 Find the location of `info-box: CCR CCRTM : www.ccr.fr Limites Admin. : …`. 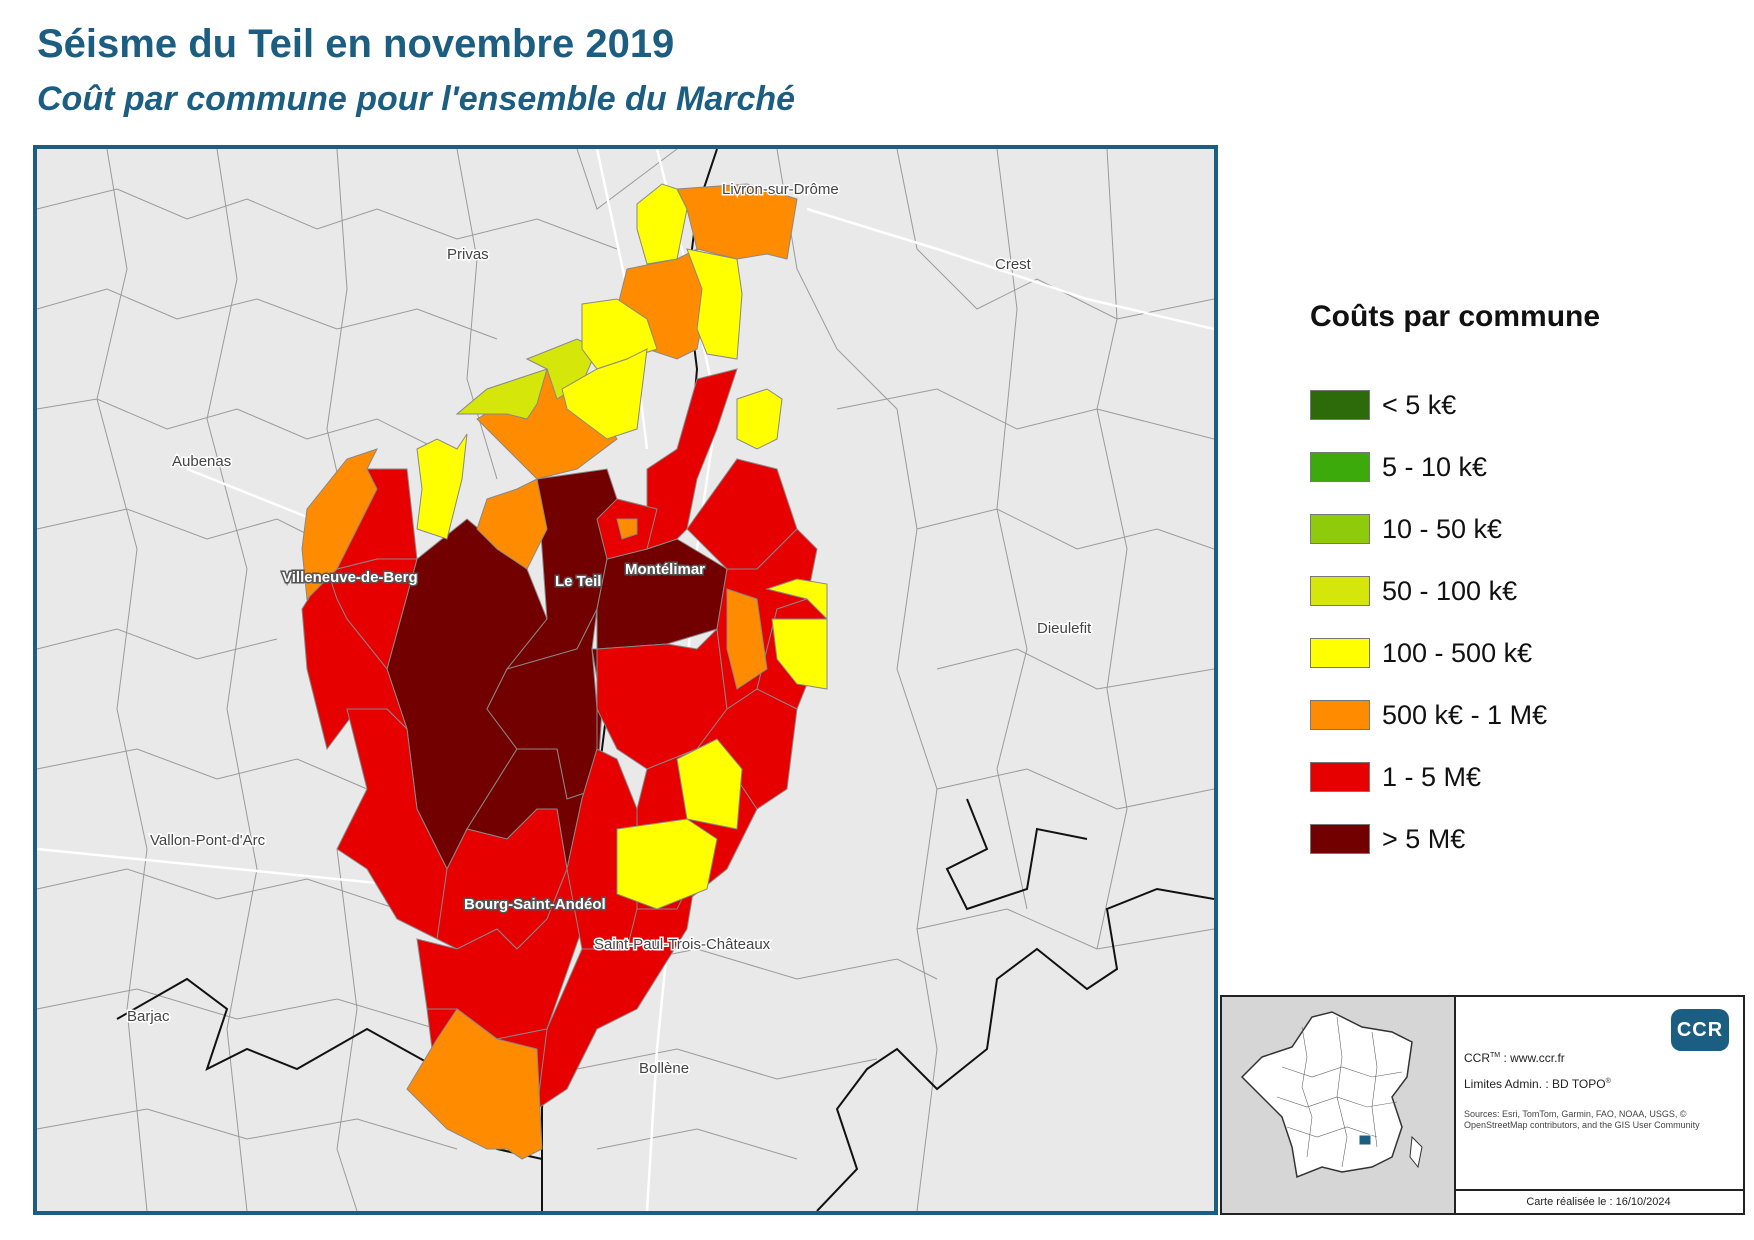

info-box: CCR CCRTM : www.ccr.fr Limites Admin. : … is located at coordinates (1482, 1105).